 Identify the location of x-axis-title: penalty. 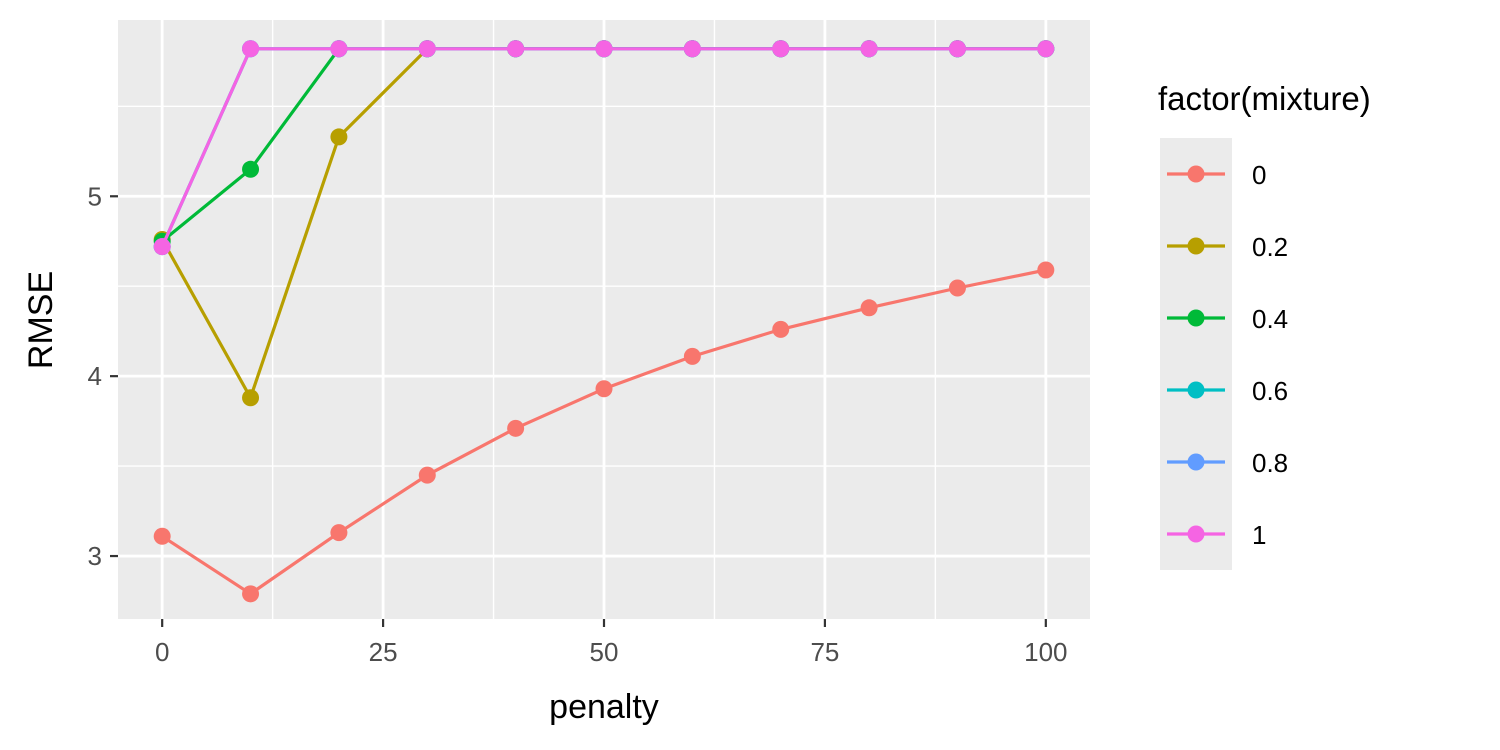
(604, 707).